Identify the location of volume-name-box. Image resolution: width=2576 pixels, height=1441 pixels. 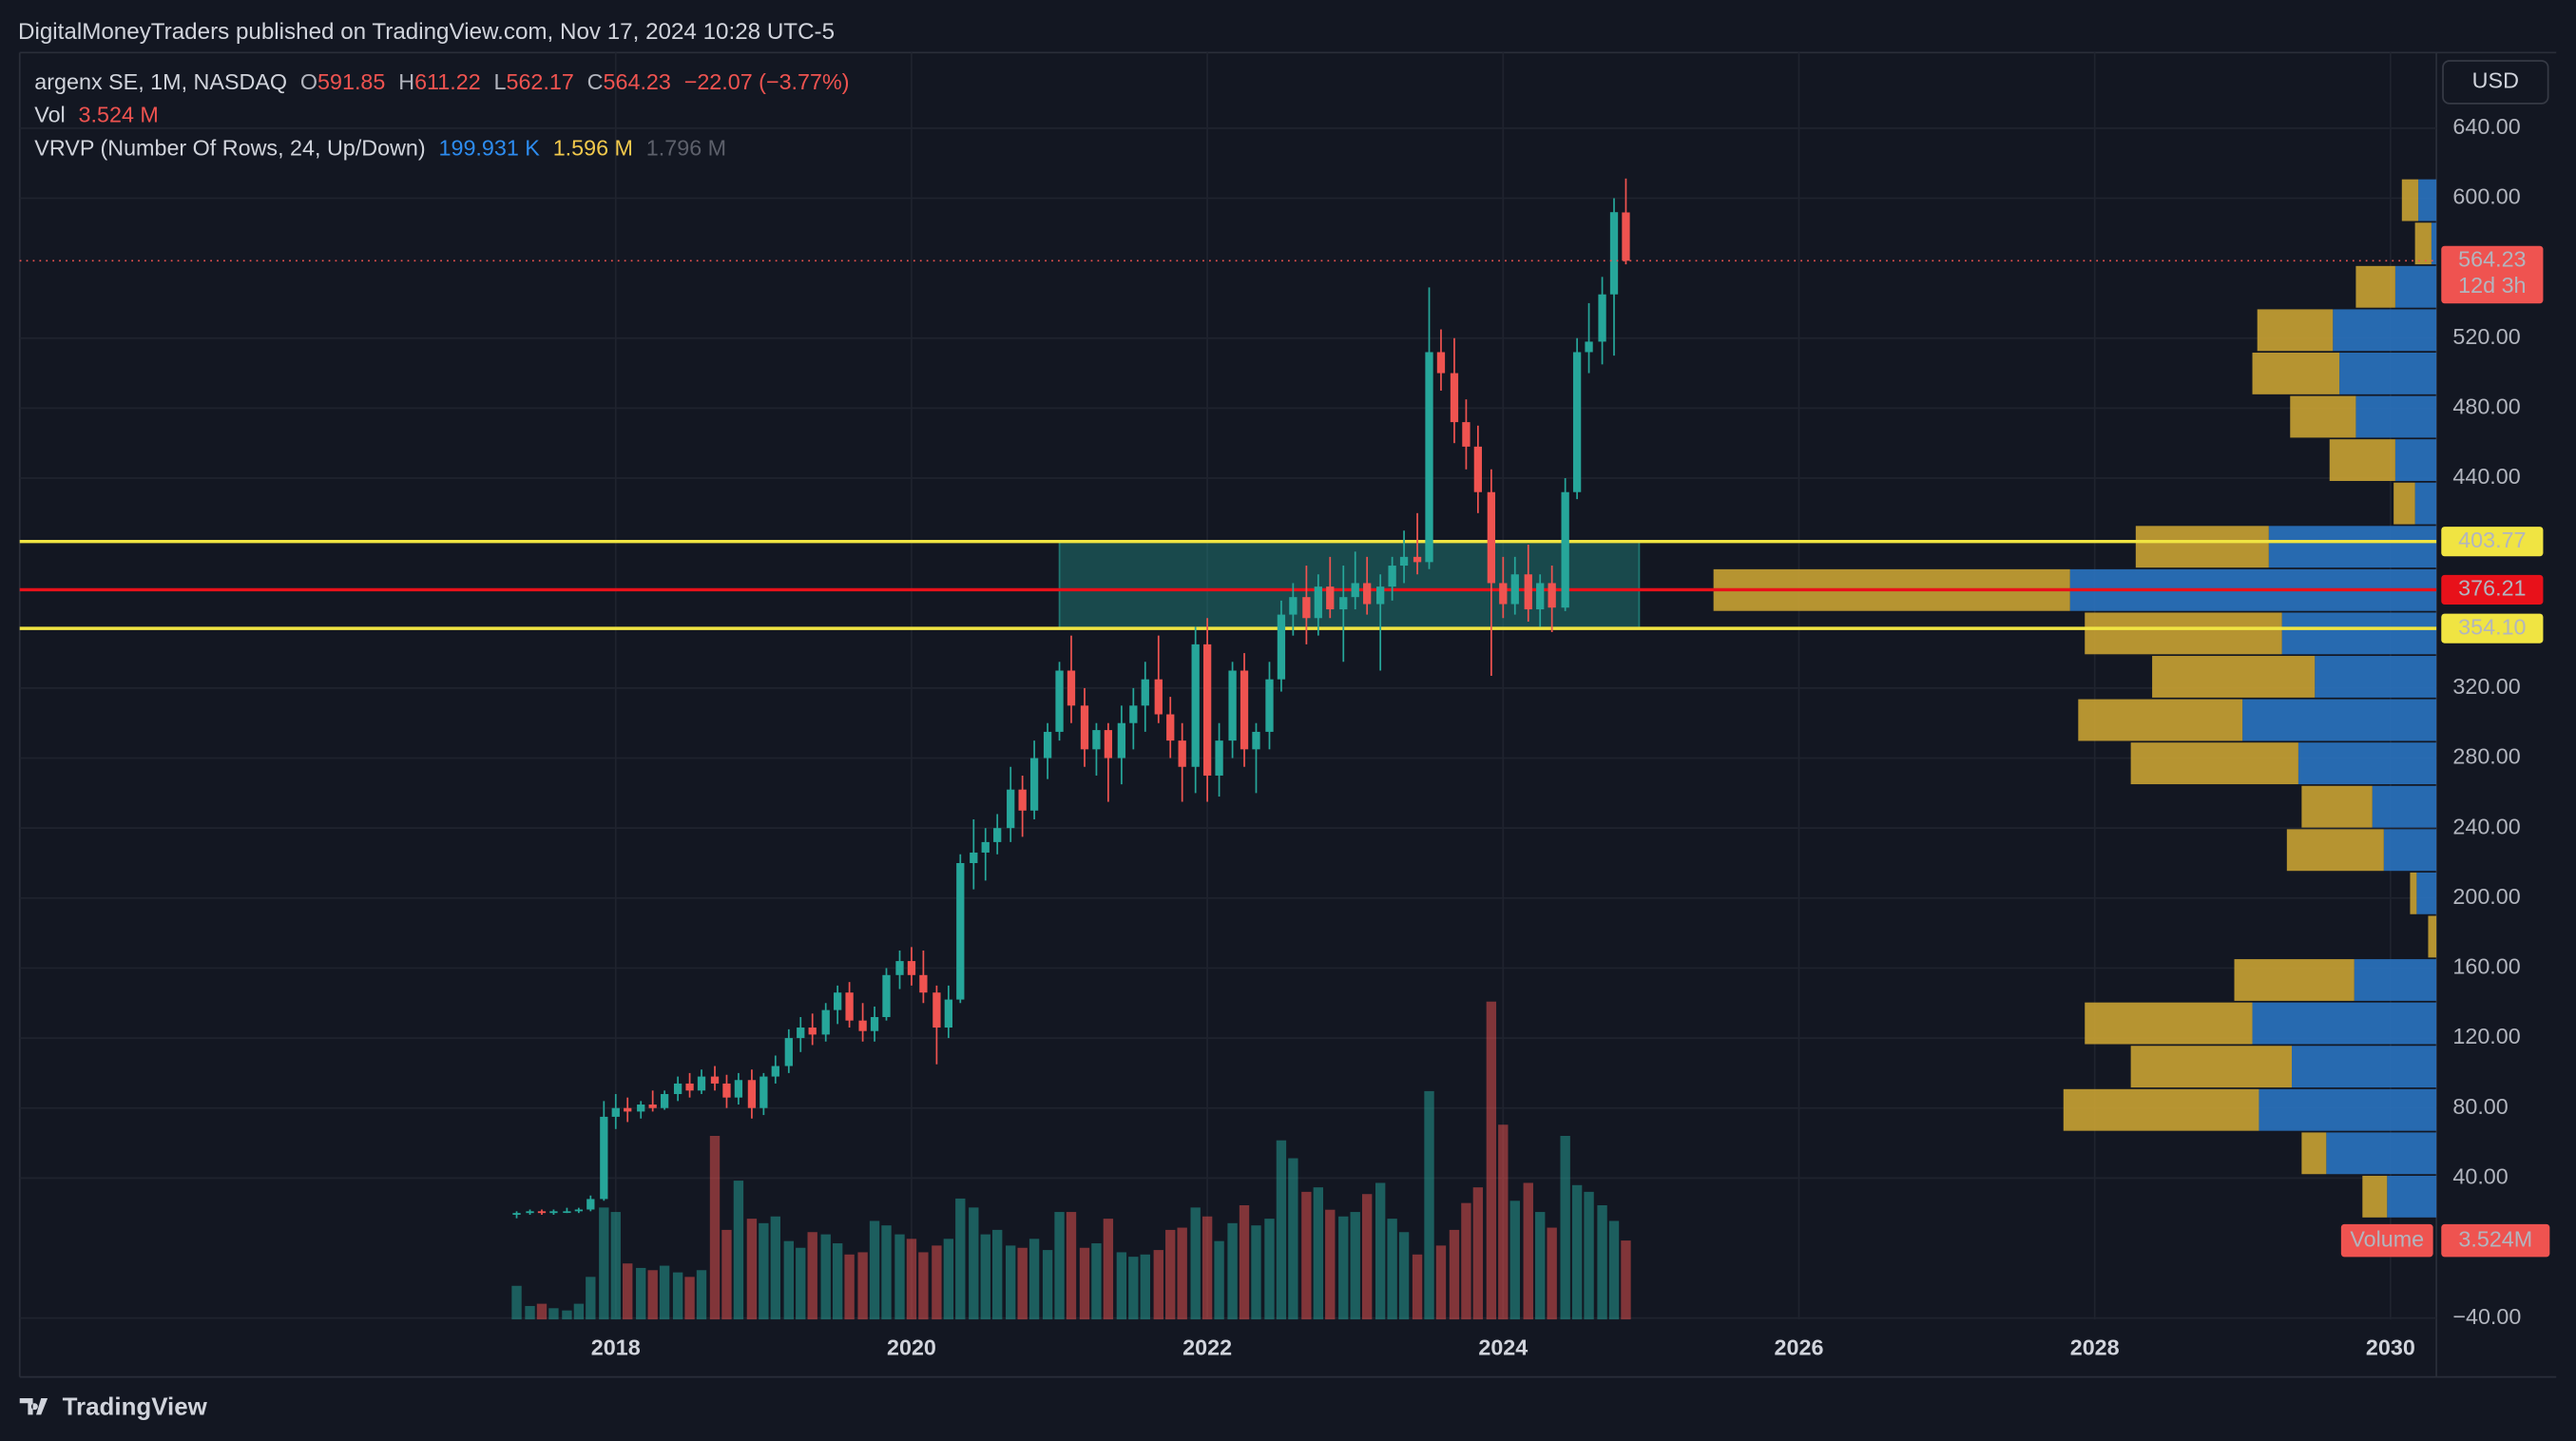
(2387, 1240).